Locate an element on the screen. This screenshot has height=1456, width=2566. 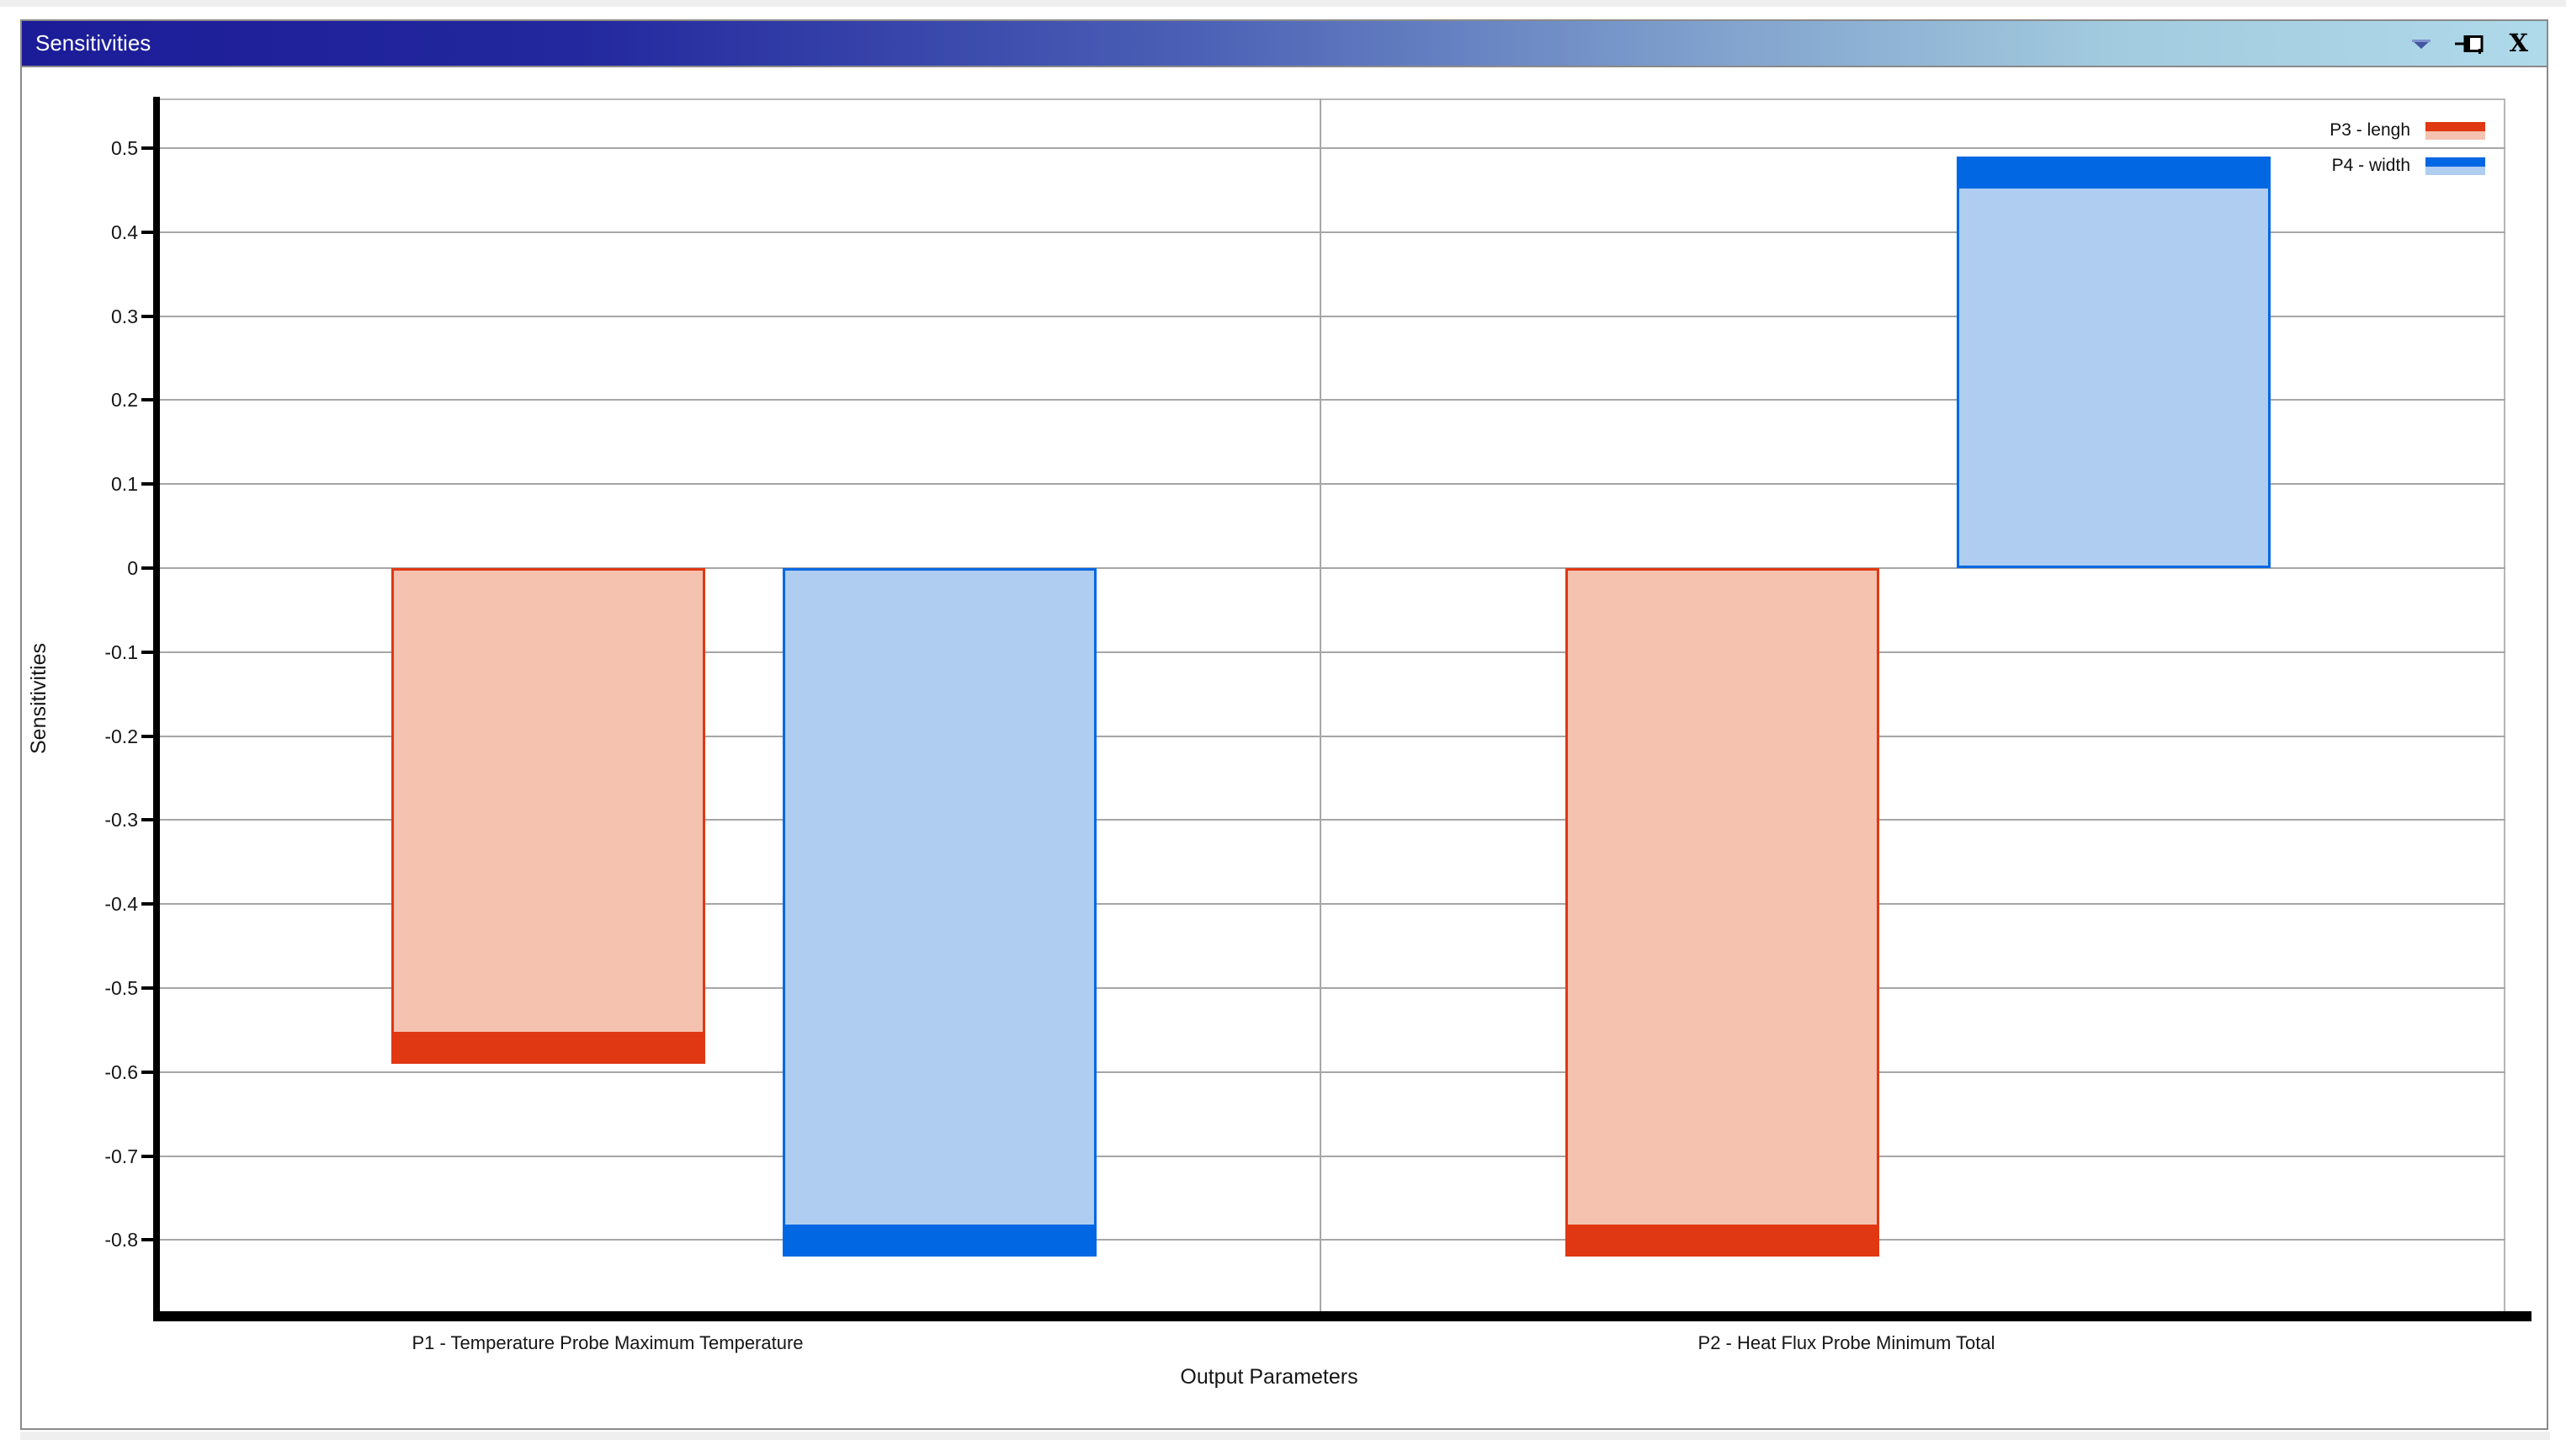
titlebar-buttons: X is located at coordinates (2469, 43).